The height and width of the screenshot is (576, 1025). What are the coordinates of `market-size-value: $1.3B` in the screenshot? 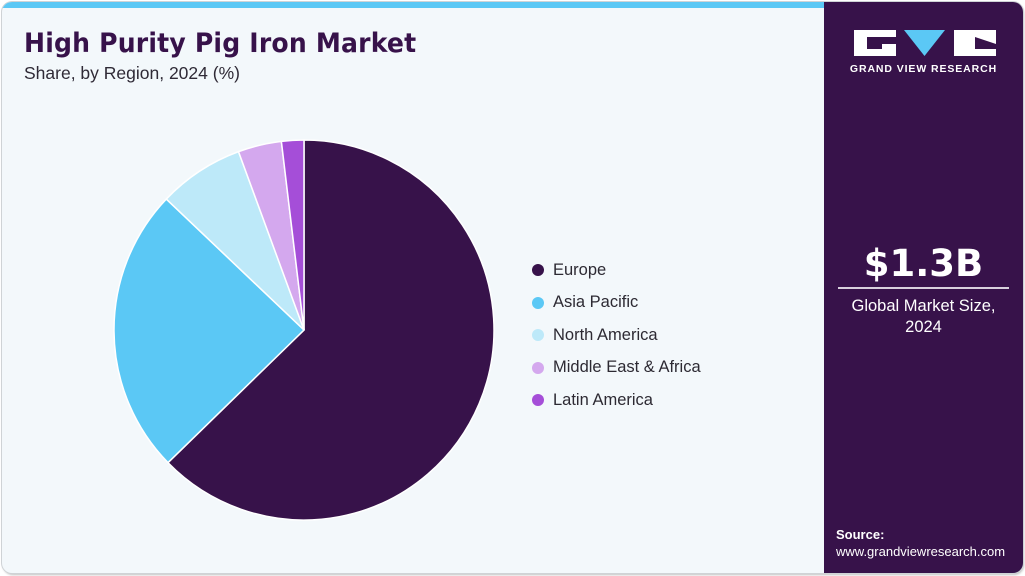 It's located at (923, 263).